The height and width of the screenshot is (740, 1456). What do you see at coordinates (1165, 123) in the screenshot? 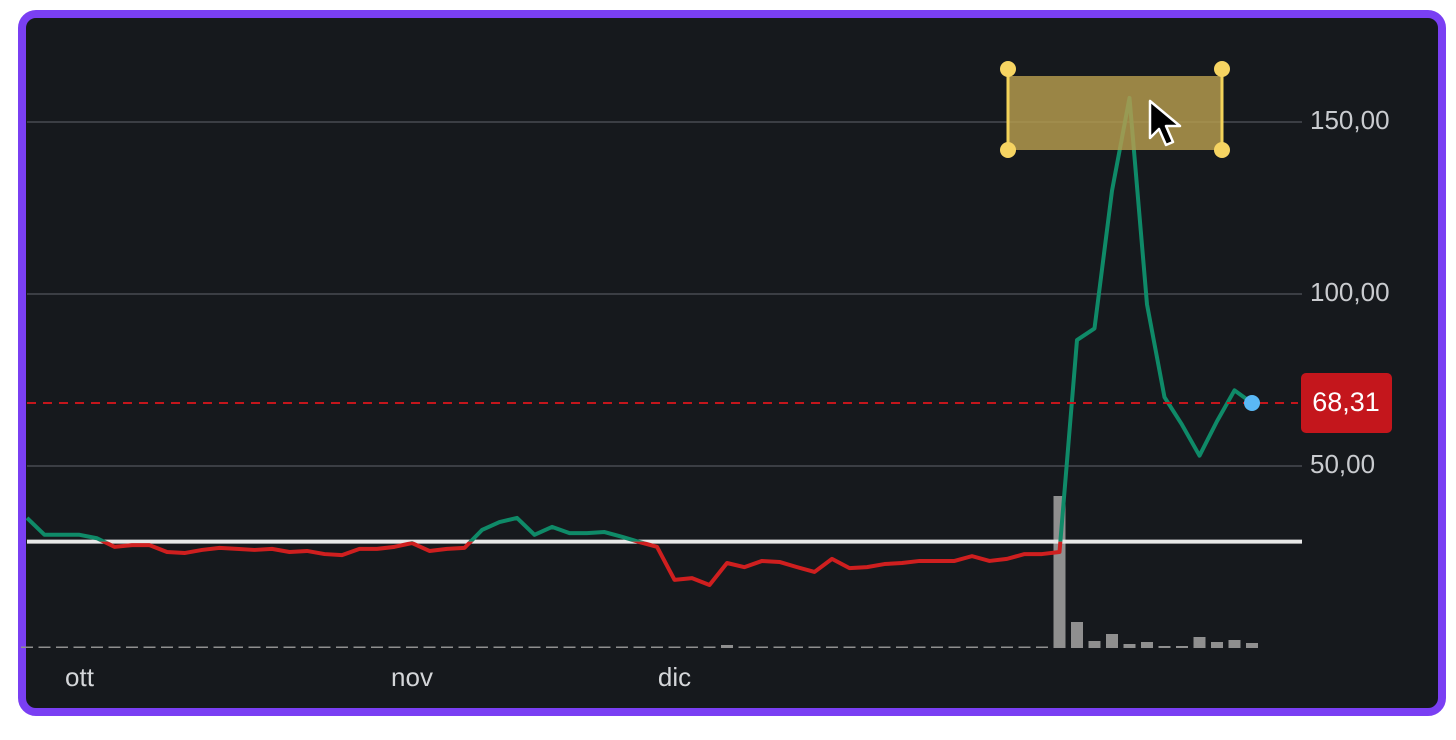
I see `mouse-cursor` at bounding box center [1165, 123].